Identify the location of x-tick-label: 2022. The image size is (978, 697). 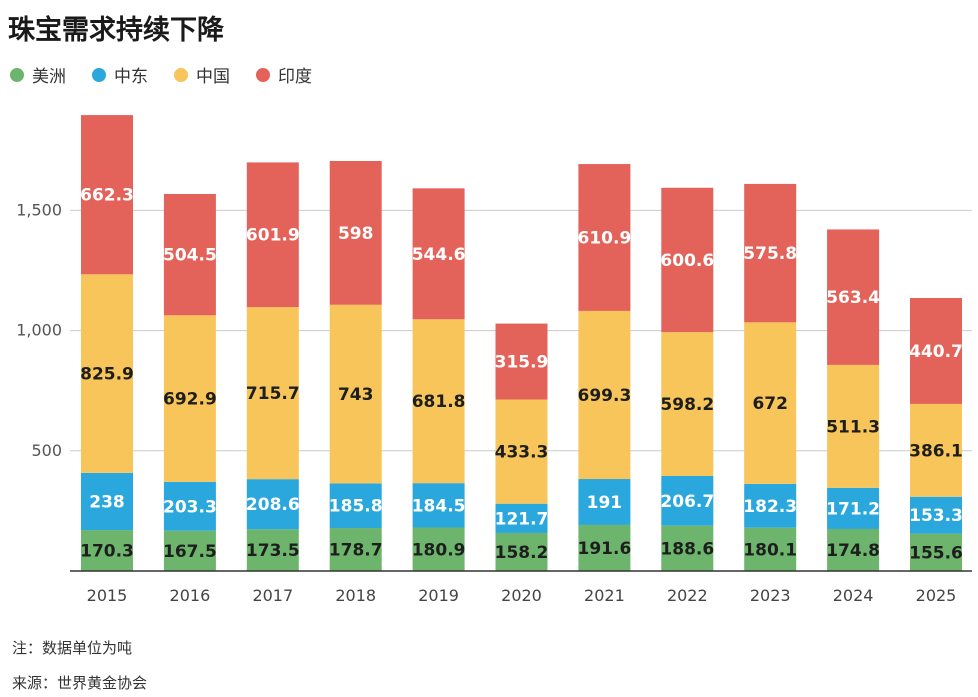
(687, 595).